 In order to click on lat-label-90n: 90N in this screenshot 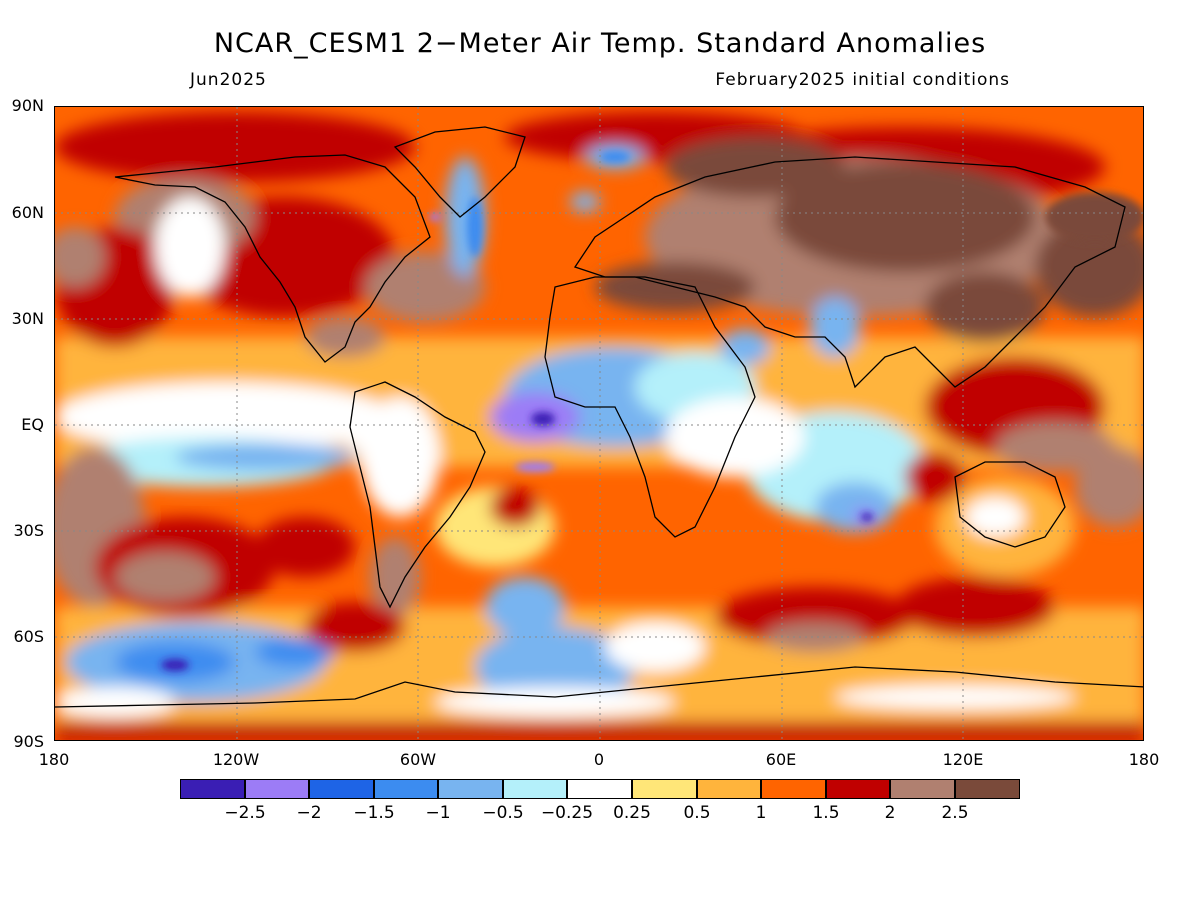, I will do `click(27, 105)`.